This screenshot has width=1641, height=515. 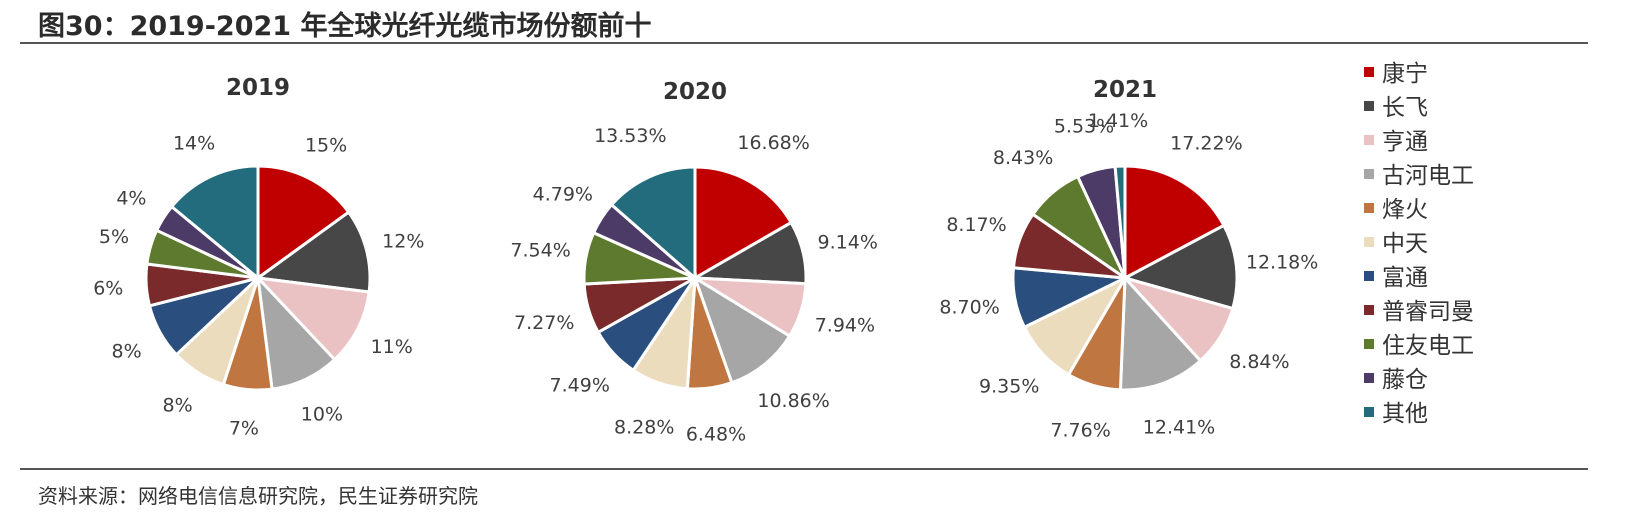 What do you see at coordinates (804, 469) in the screenshot?
I see `bottom-rule` at bounding box center [804, 469].